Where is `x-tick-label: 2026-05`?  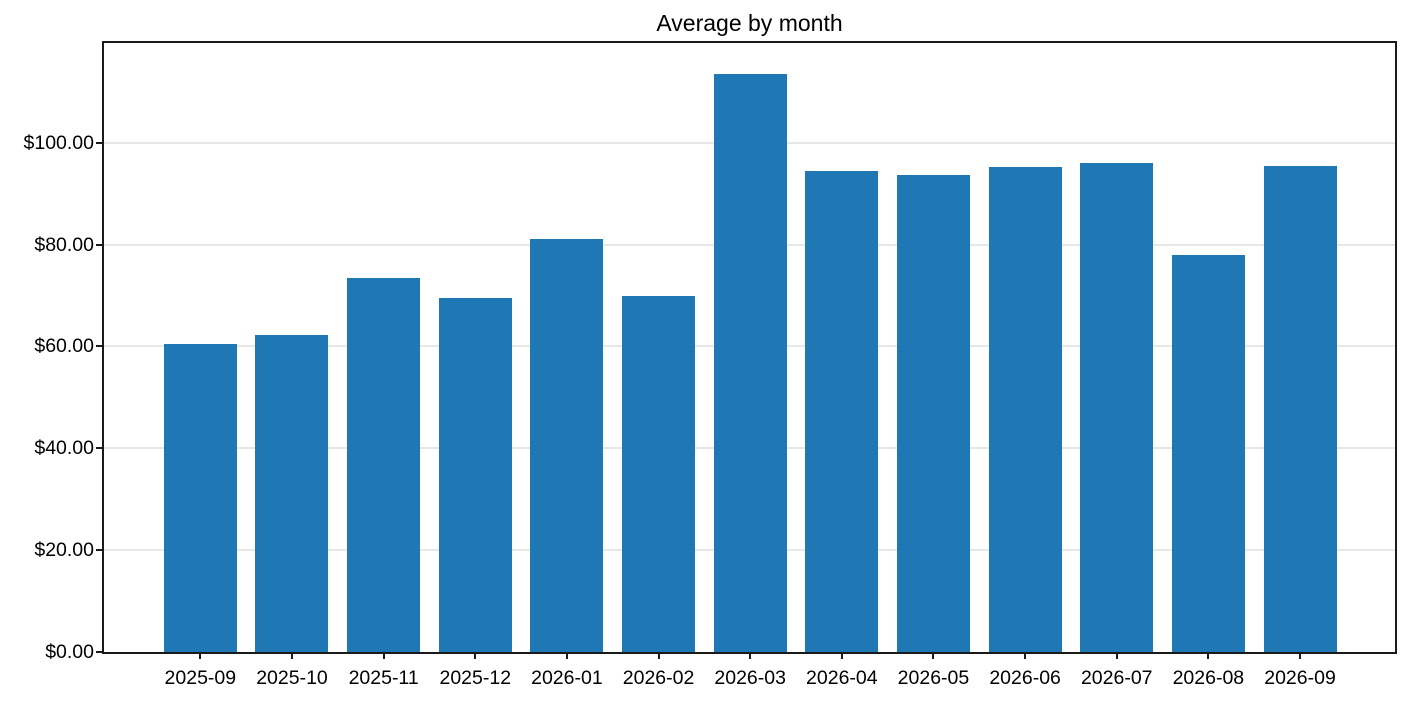 x-tick-label: 2026-05 is located at coordinates (933, 678).